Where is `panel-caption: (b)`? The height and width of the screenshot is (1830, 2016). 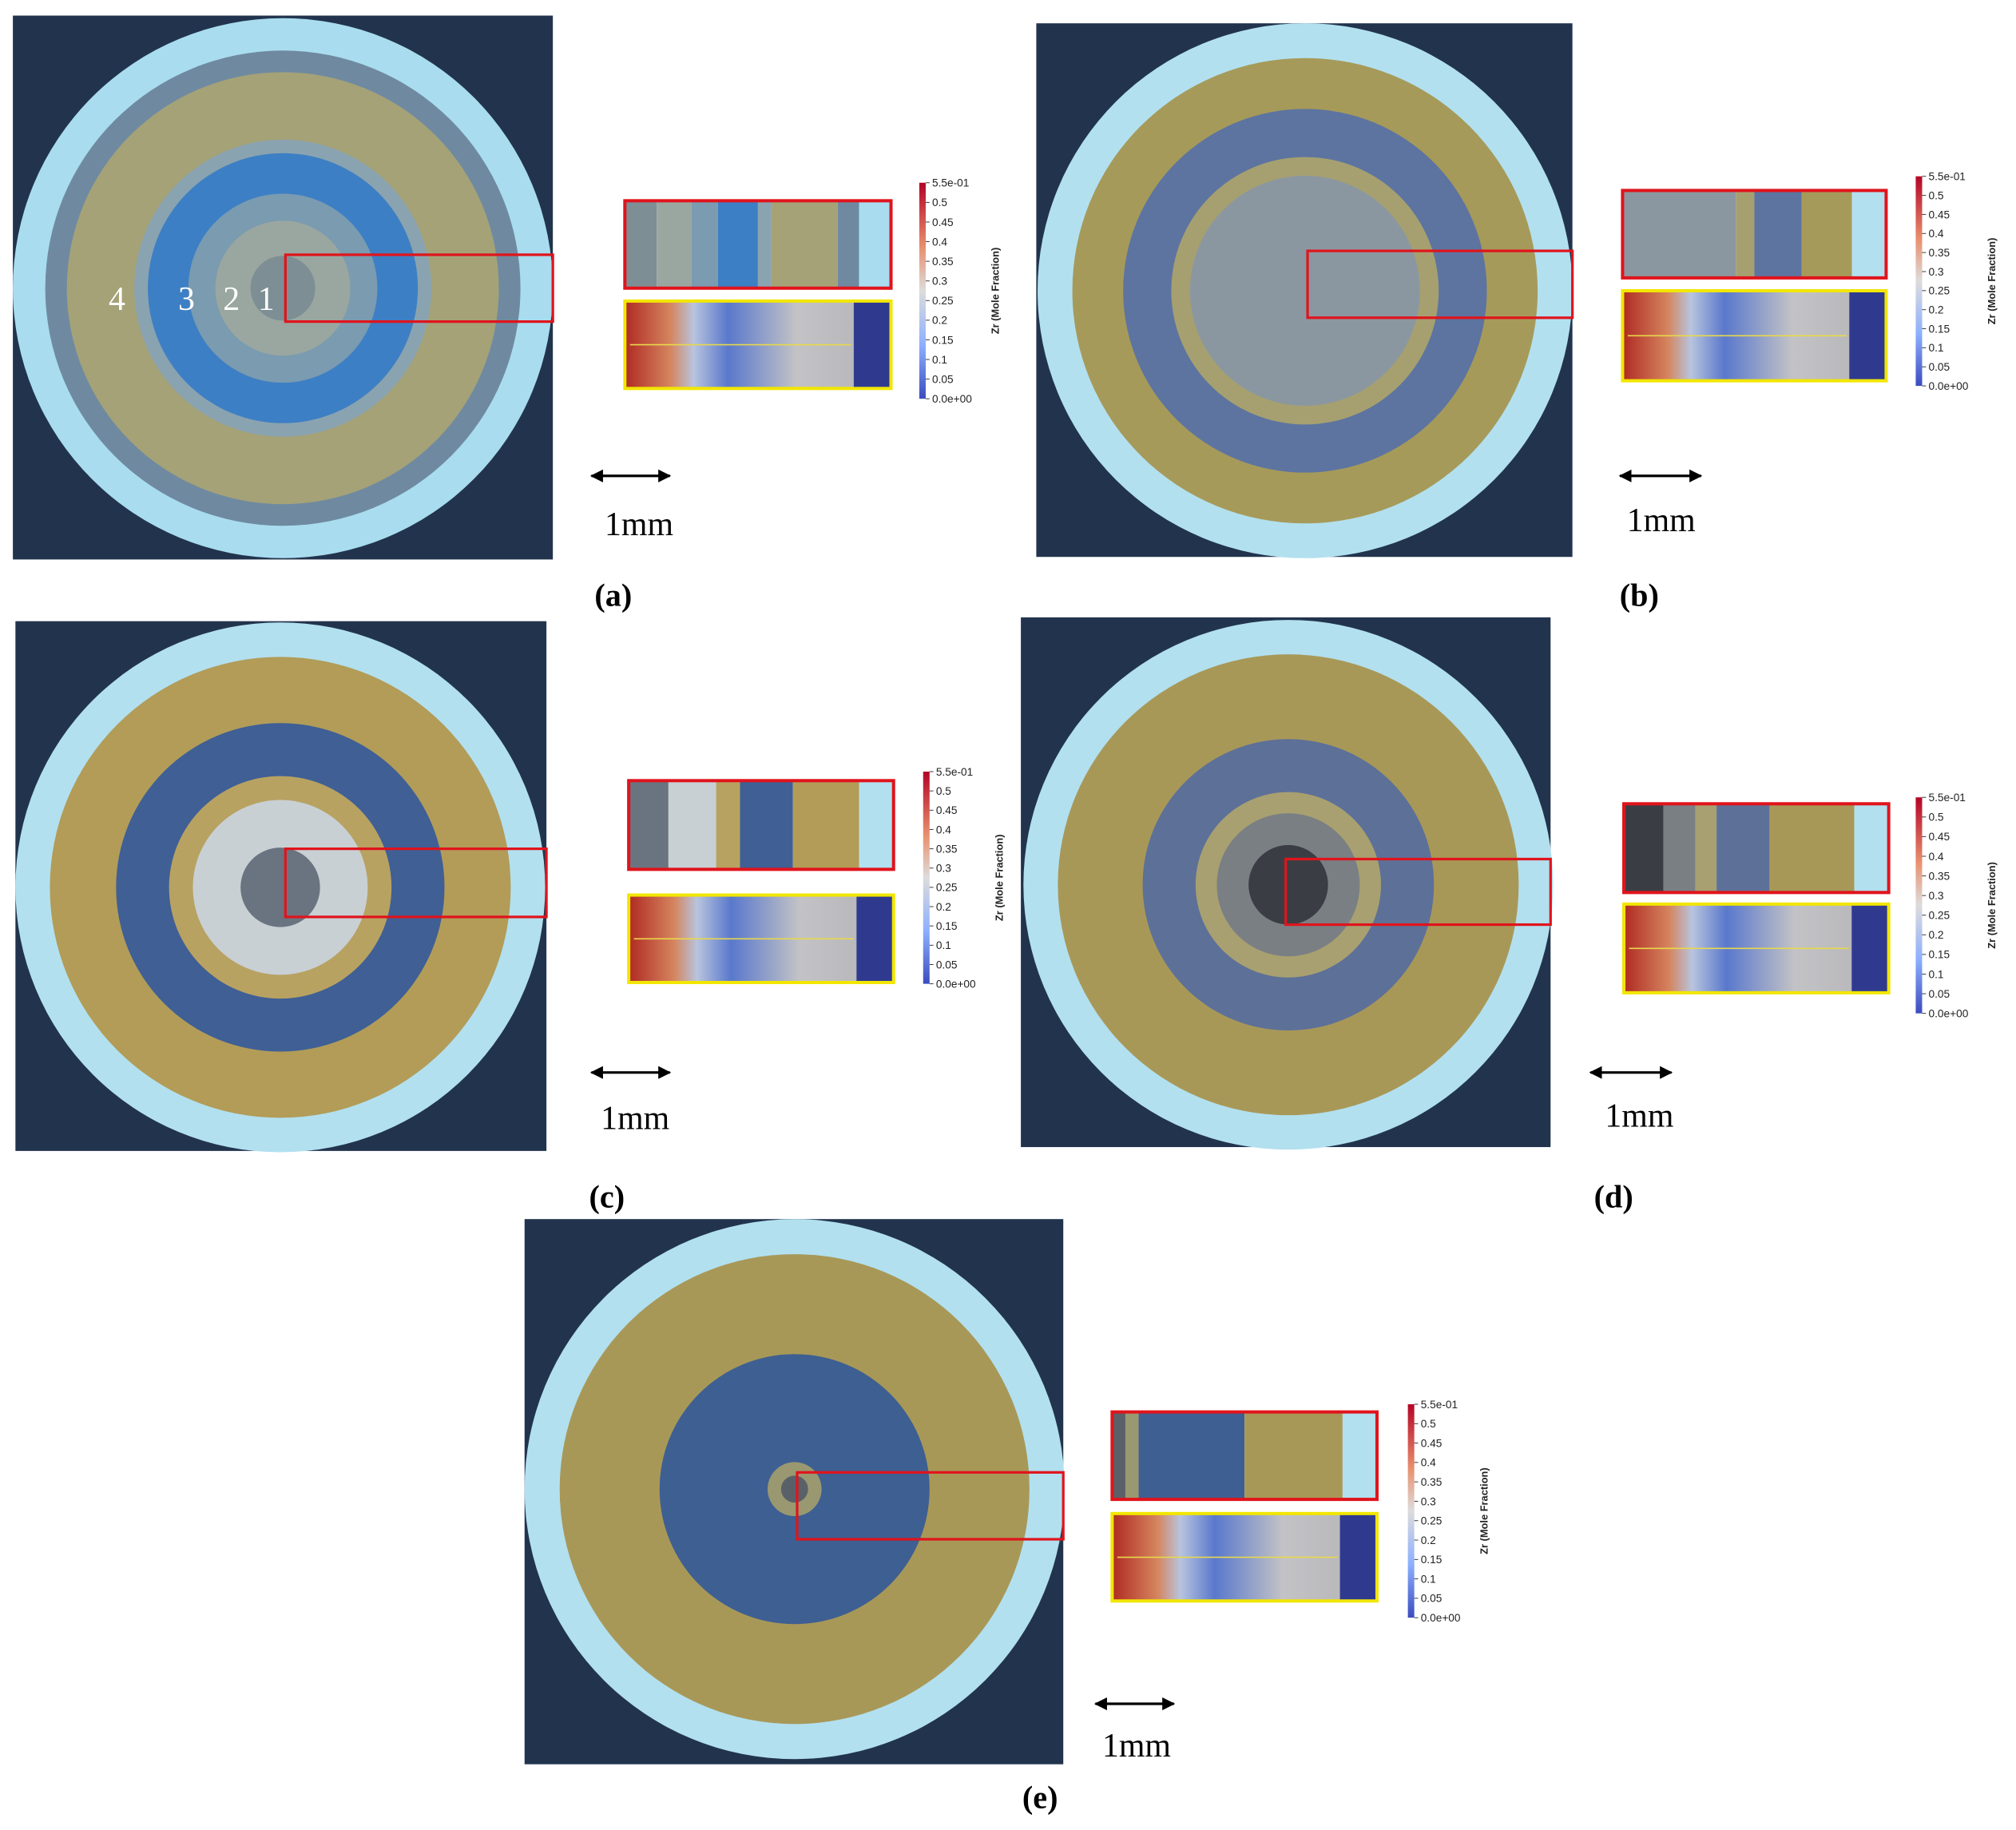
panel-caption: (b) is located at coordinates (1639, 595).